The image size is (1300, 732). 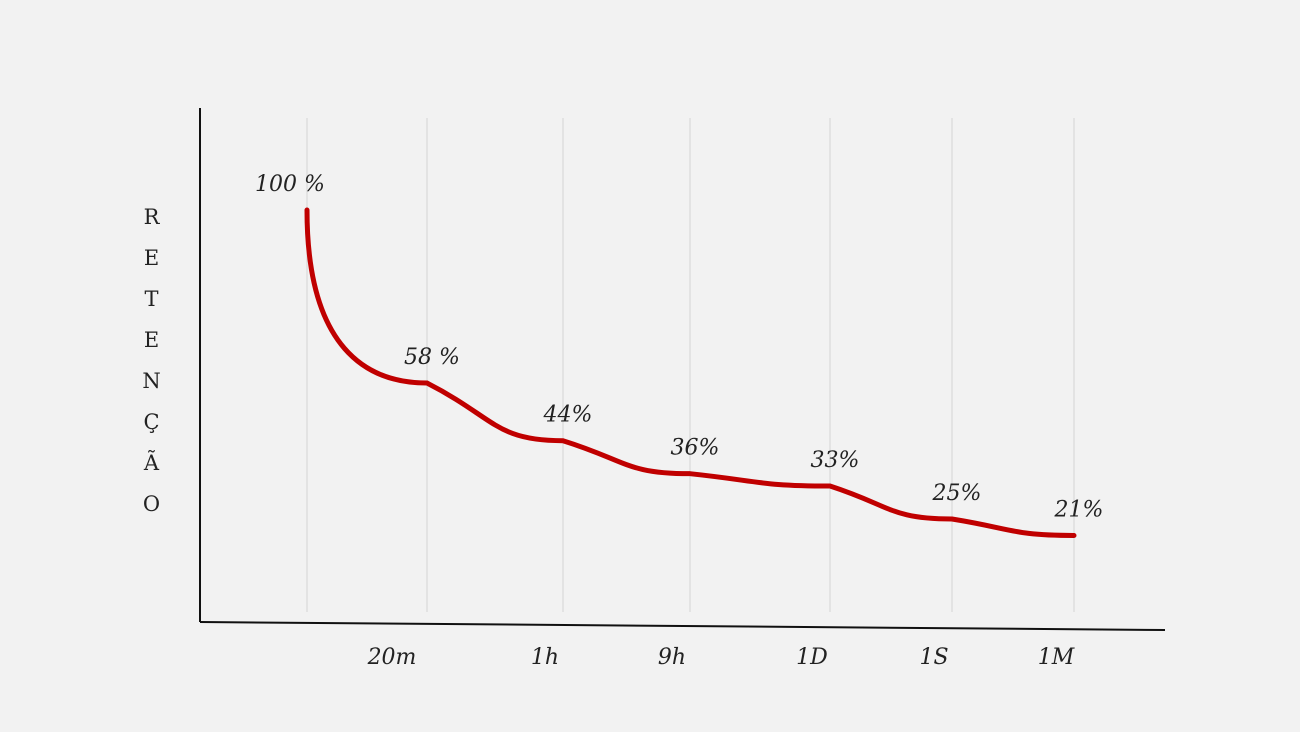 I want to click on data-label: 58 %, so click(x=432, y=357).